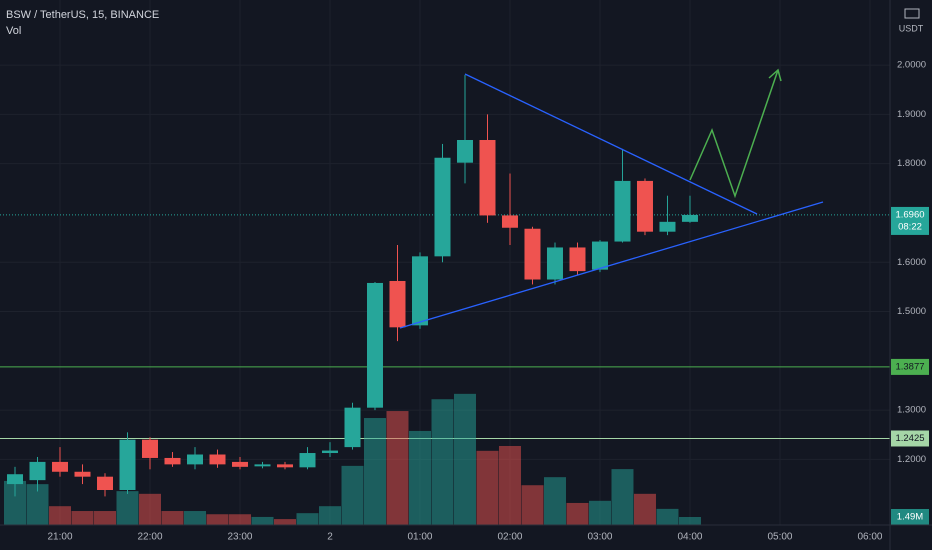  What do you see at coordinates (911, 28) in the screenshot?
I see `currency-label: USDT` at bounding box center [911, 28].